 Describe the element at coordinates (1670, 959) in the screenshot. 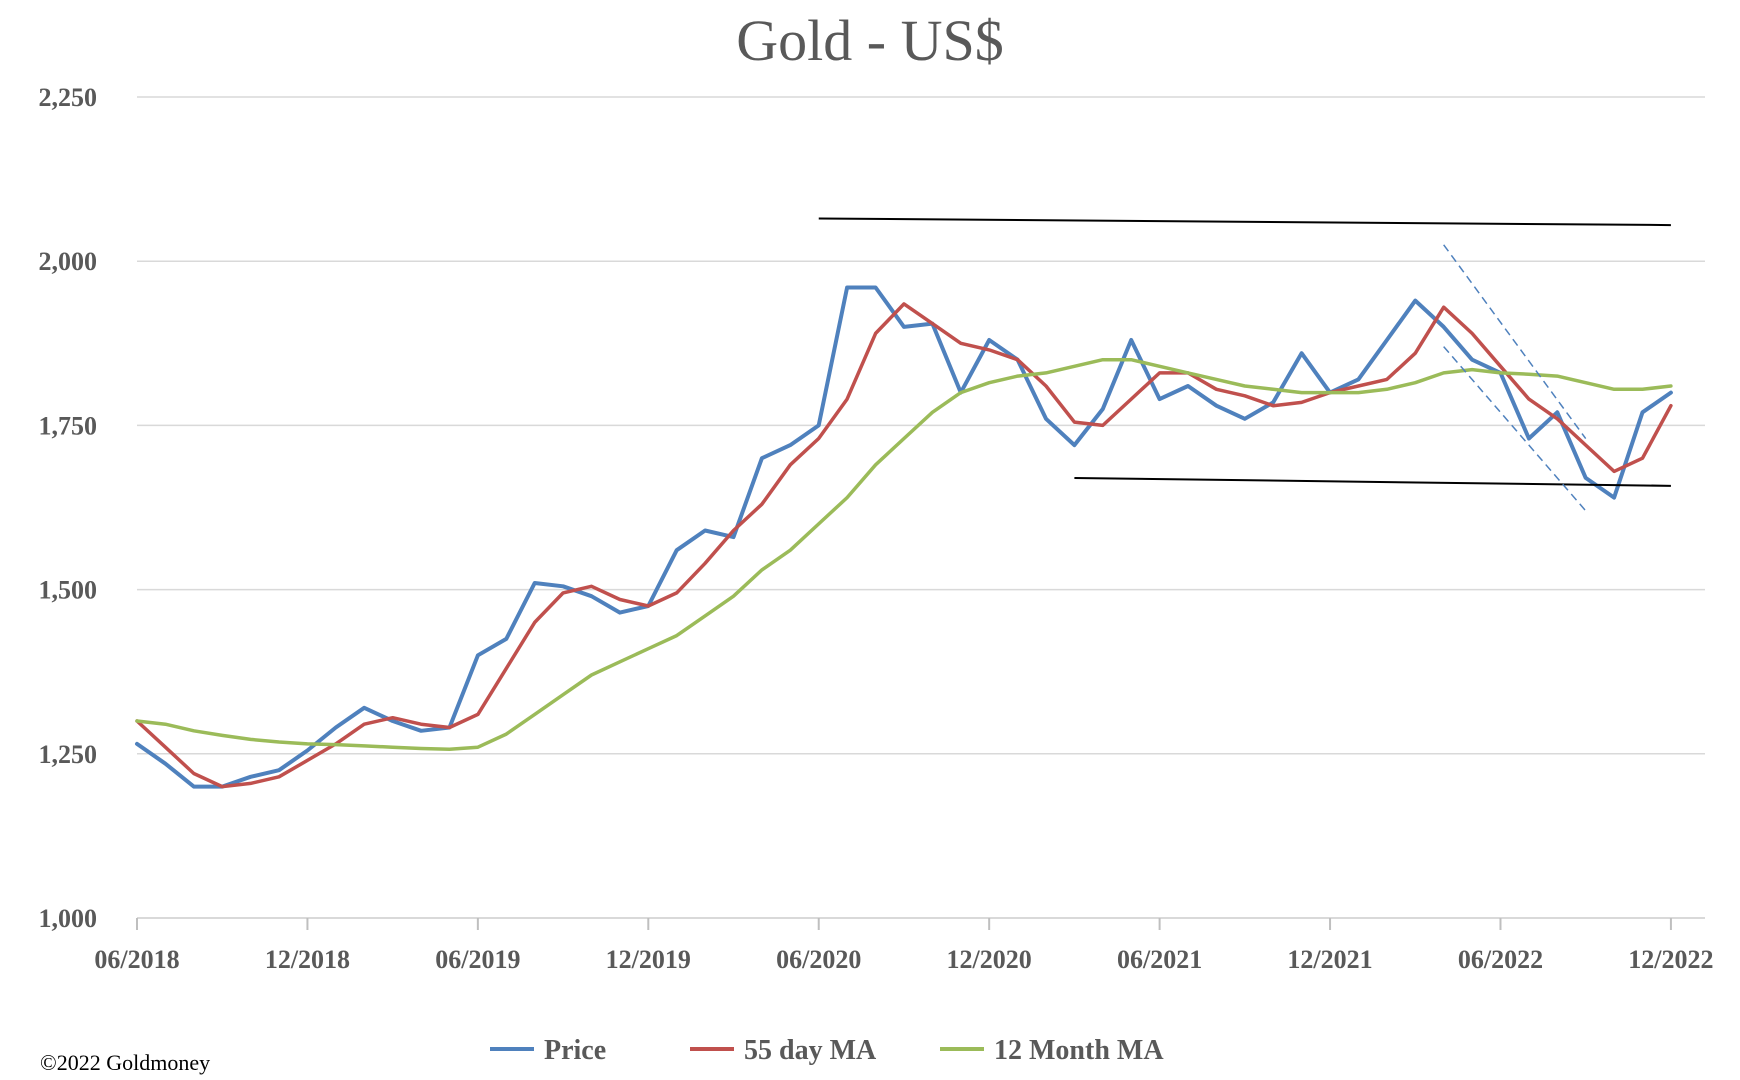

I see `x-tick-label: 12/2022` at that location.